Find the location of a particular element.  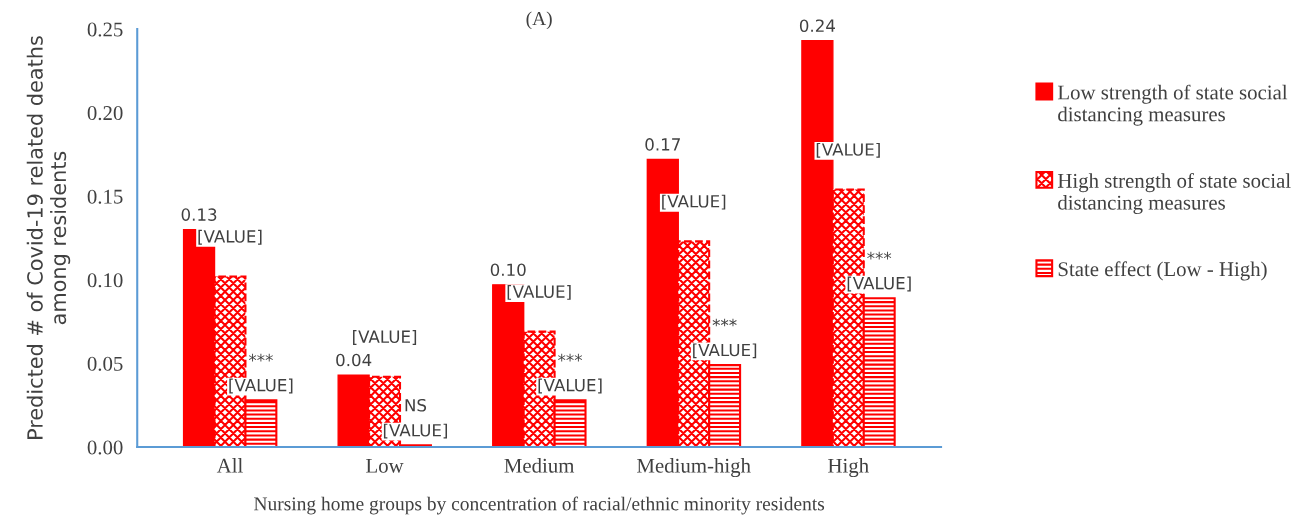

data-label: 0.04 is located at coordinates (354, 360).